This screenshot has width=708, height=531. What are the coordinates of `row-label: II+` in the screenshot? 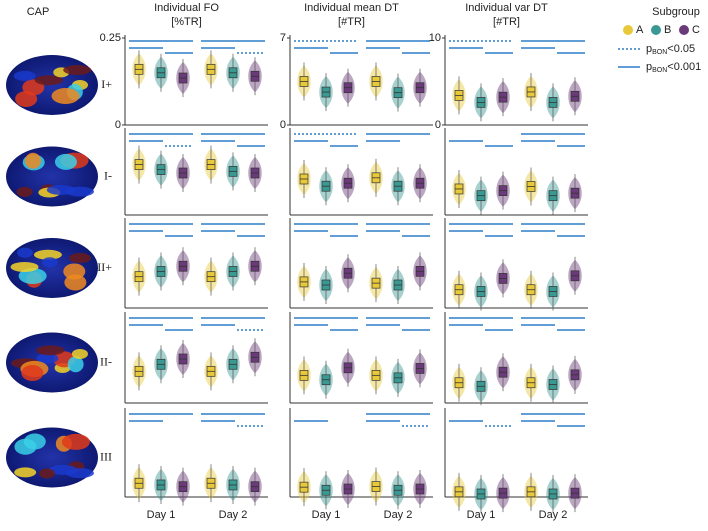 It's located at (104, 267).